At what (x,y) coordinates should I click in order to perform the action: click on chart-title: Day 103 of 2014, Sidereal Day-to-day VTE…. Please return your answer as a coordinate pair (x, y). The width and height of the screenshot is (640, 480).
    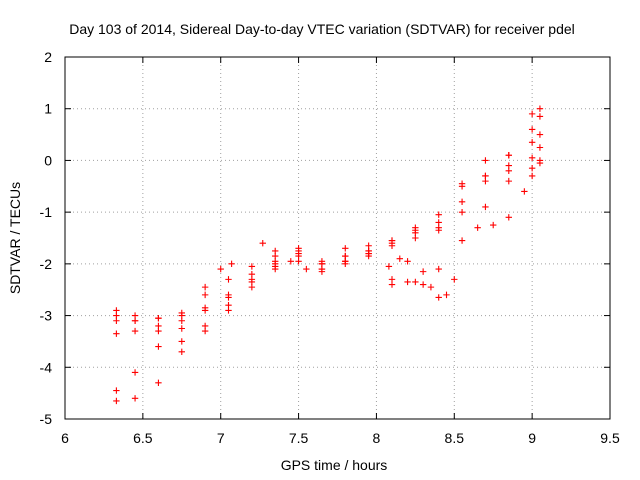
    Looking at the image, I should click on (322, 29).